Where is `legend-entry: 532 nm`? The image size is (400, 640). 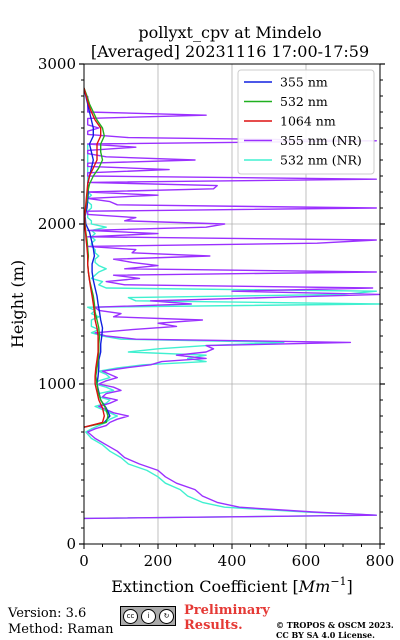 legend-entry: 532 nm is located at coordinates (304, 101).